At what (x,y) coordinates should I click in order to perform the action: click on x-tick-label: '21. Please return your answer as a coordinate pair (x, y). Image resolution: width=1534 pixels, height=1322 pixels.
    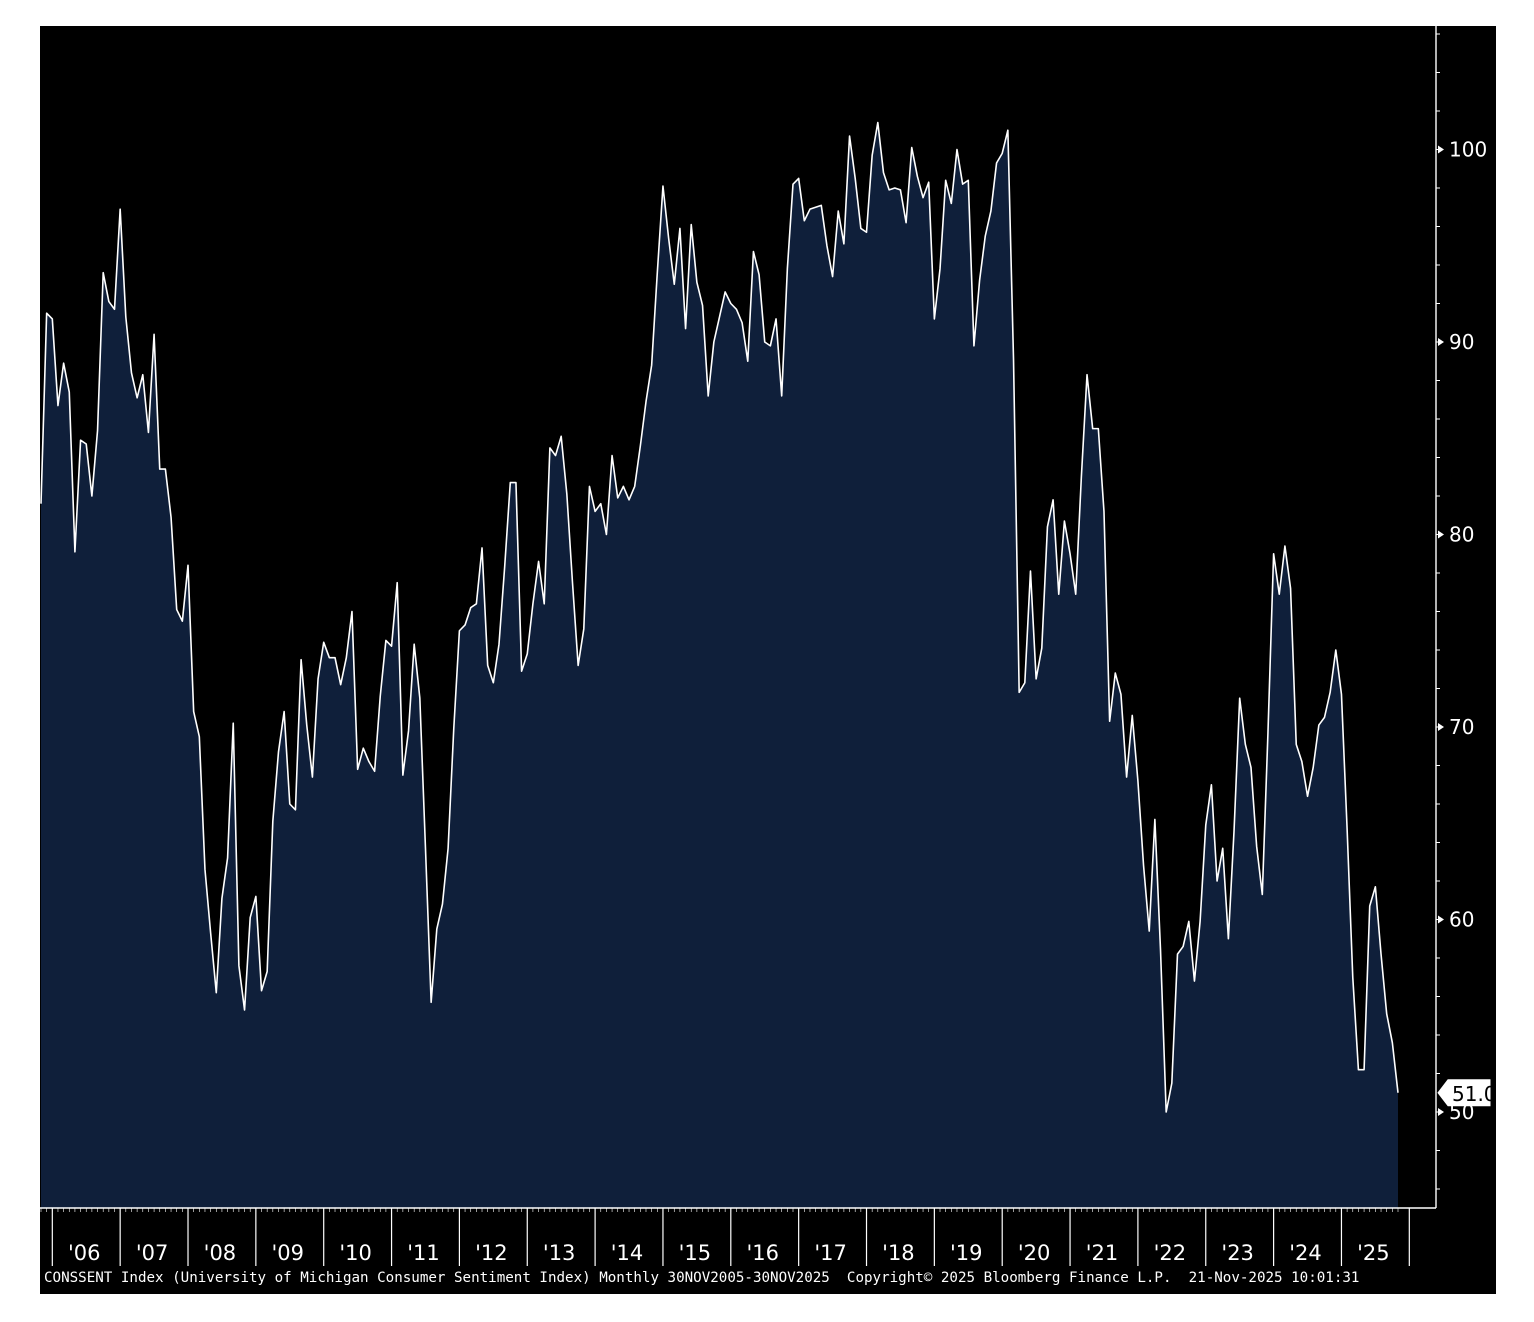
    Looking at the image, I should click on (1102, 1253).